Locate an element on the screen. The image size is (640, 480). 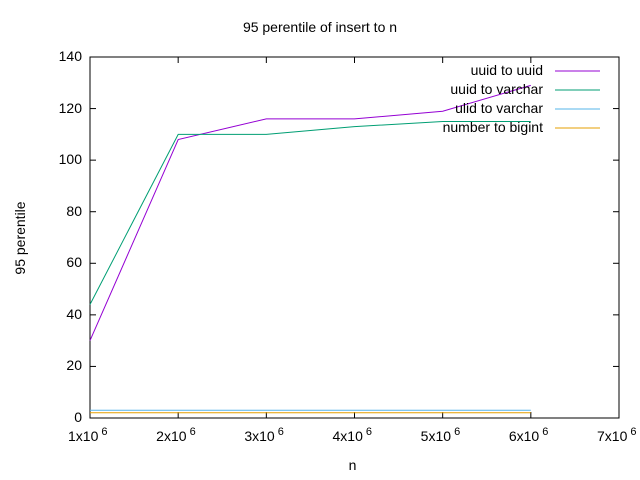
x-tick-label: 5x10 6 is located at coordinates (440, 435).